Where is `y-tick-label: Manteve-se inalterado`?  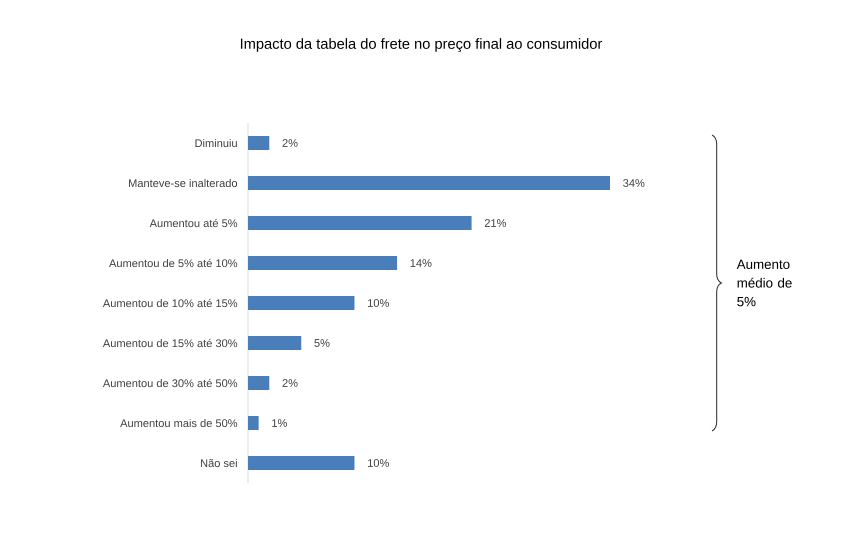
y-tick-label: Manteve-se inalterado is located at coordinates (183, 183).